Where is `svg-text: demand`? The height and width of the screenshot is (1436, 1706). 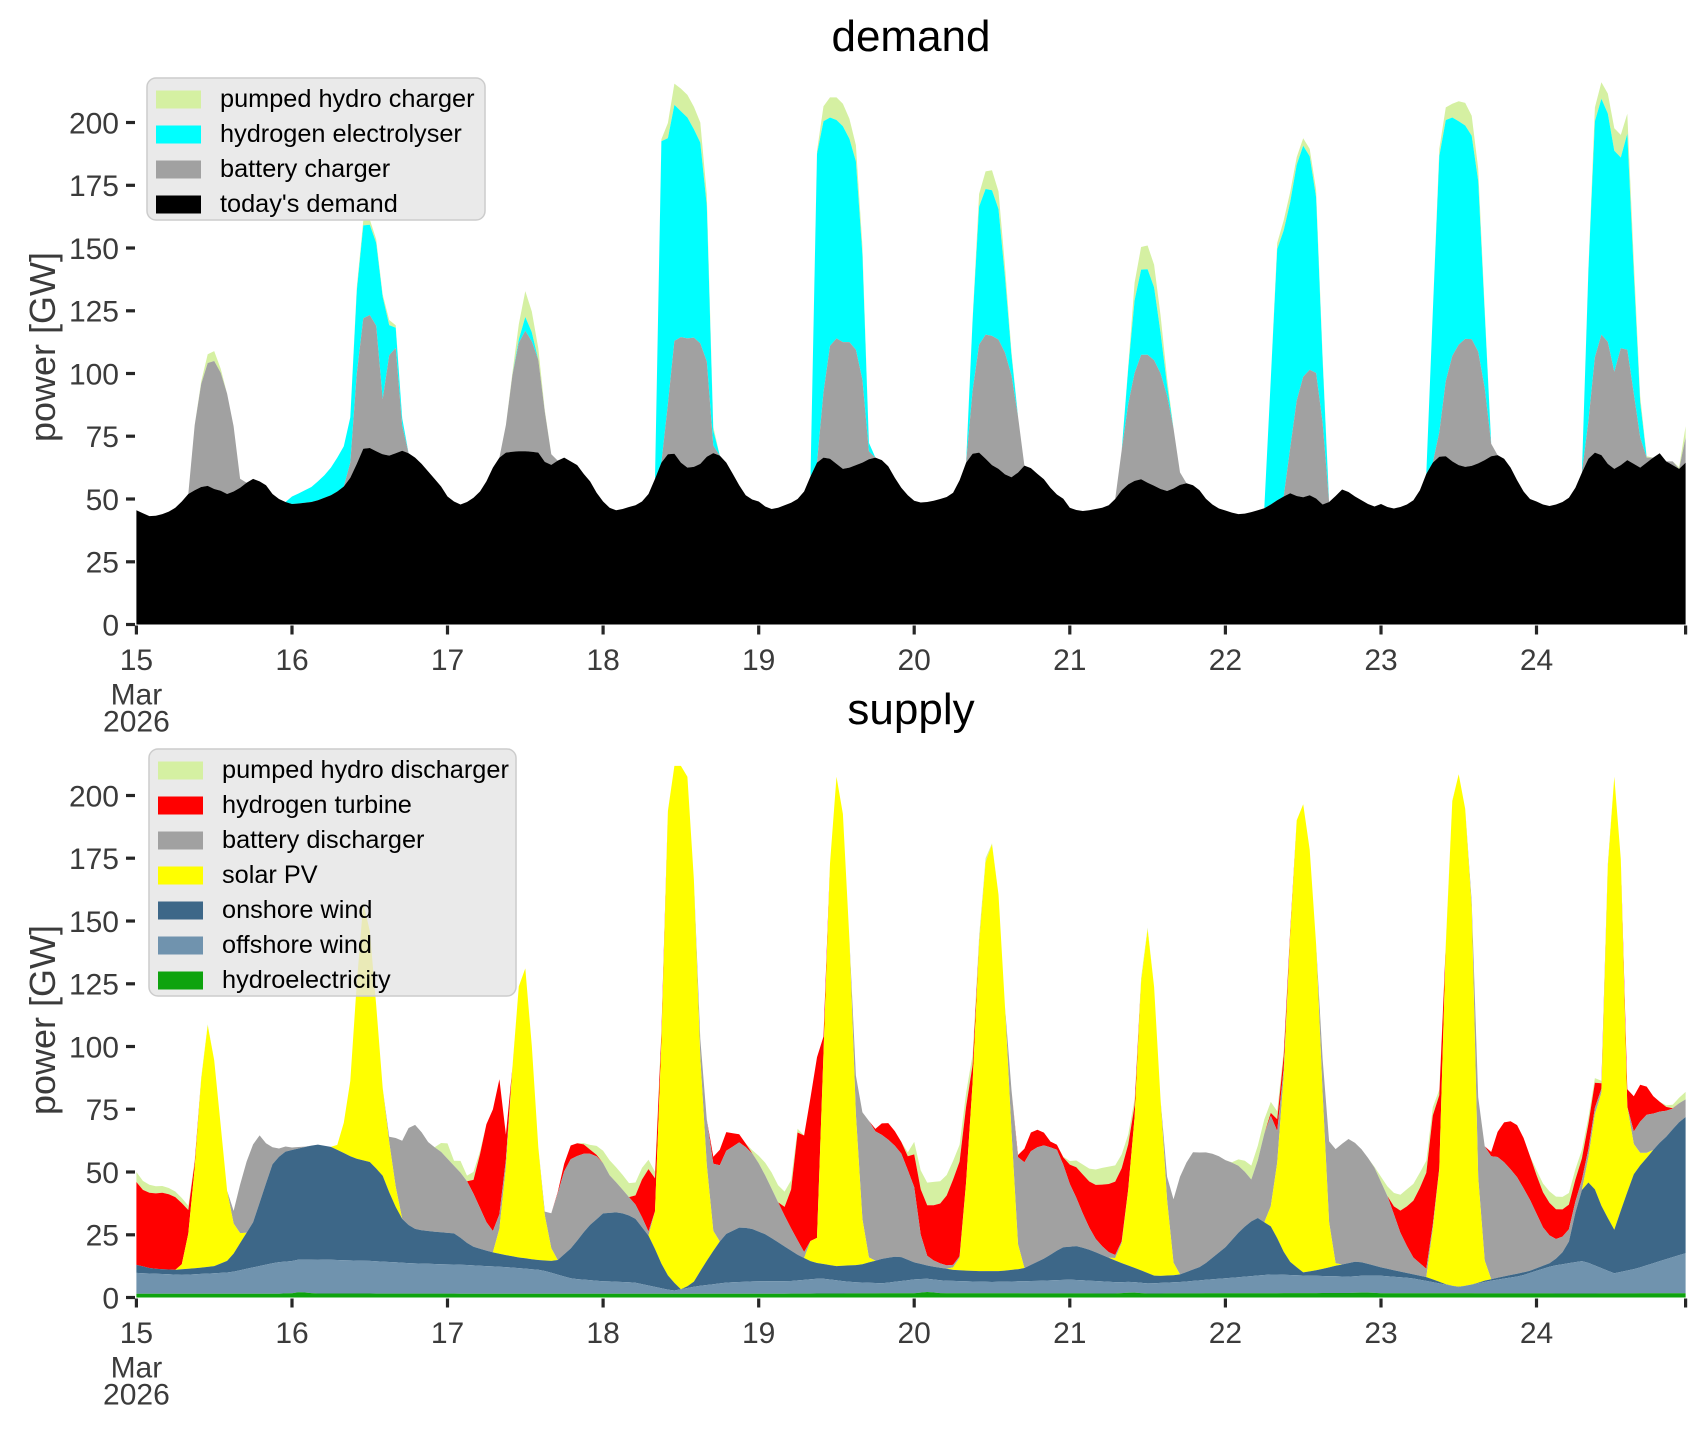 svg-text: demand is located at coordinates (910, 36).